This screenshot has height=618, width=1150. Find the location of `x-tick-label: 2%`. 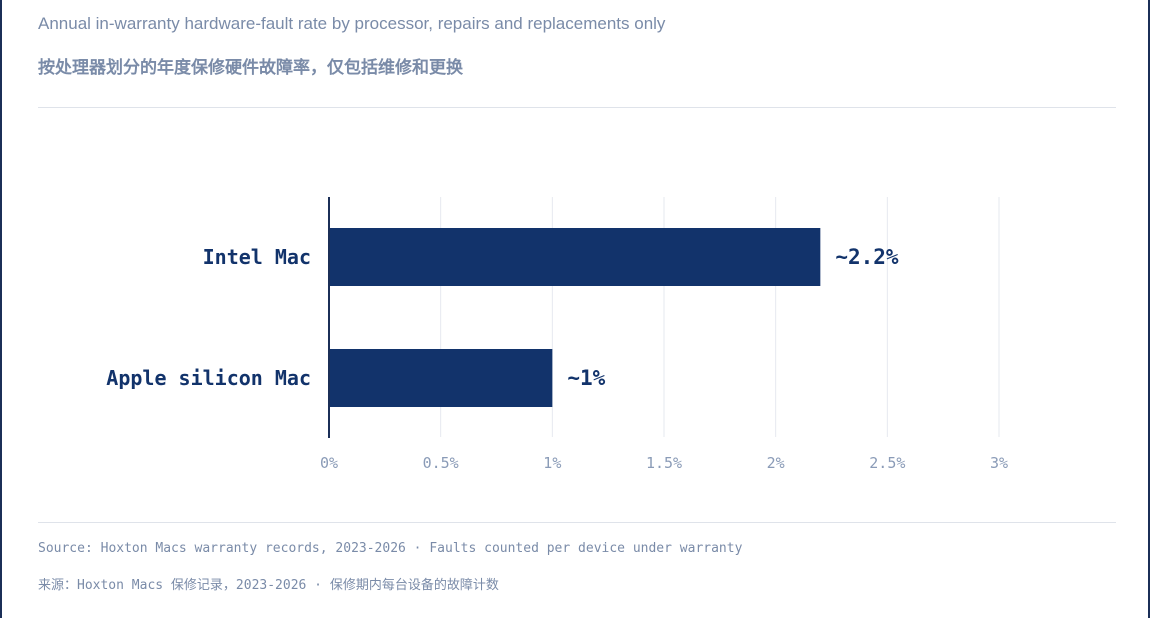

x-tick-label: 2% is located at coordinates (776, 463).